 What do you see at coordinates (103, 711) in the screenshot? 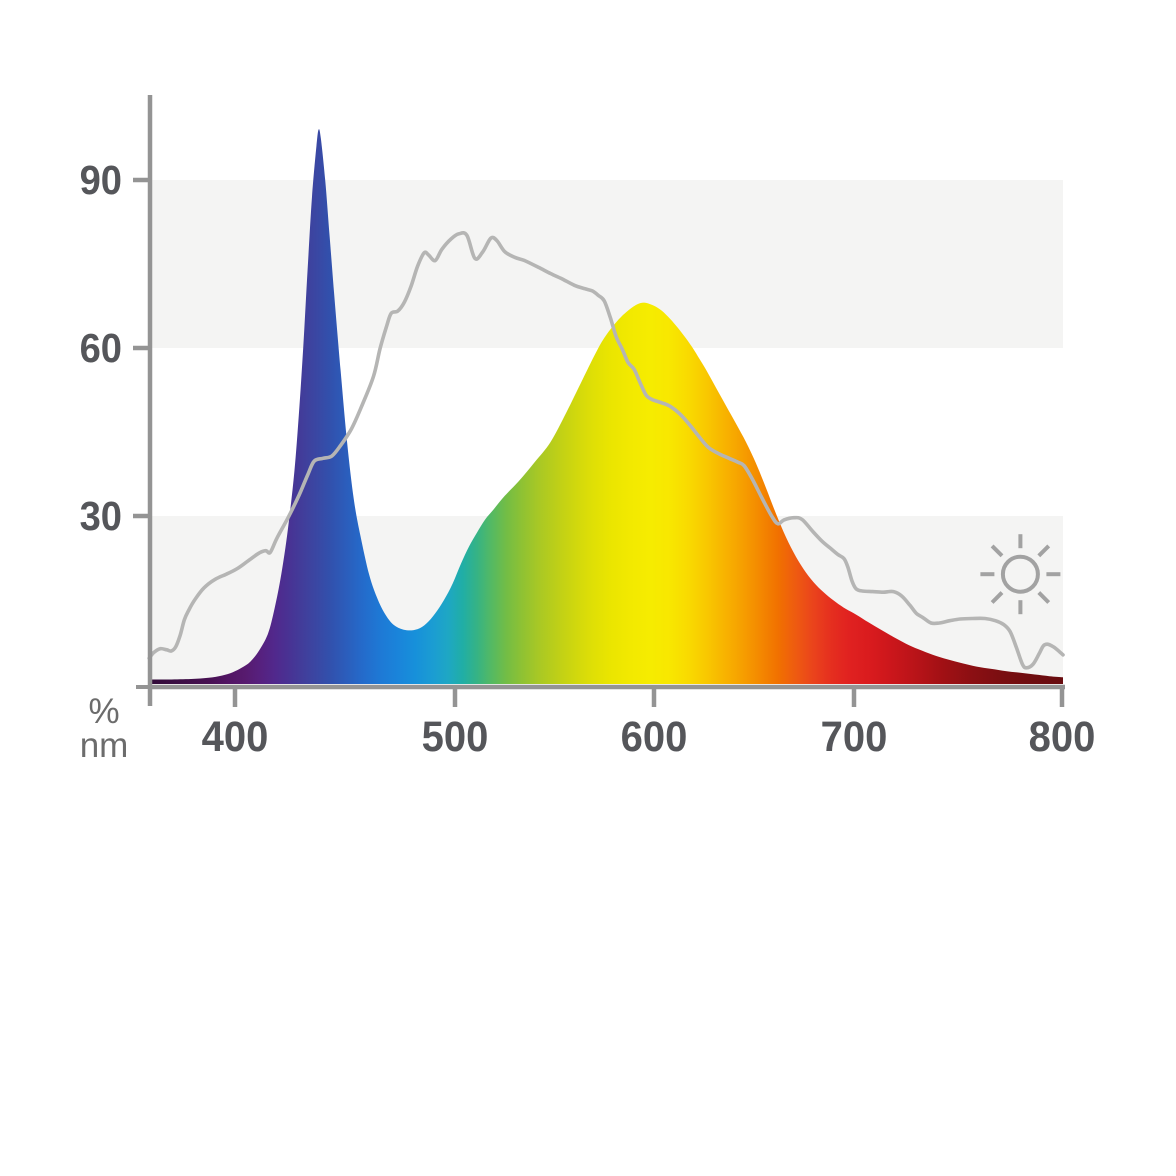
I see `y-axis-unit-label: %` at bounding box center [103, 711].